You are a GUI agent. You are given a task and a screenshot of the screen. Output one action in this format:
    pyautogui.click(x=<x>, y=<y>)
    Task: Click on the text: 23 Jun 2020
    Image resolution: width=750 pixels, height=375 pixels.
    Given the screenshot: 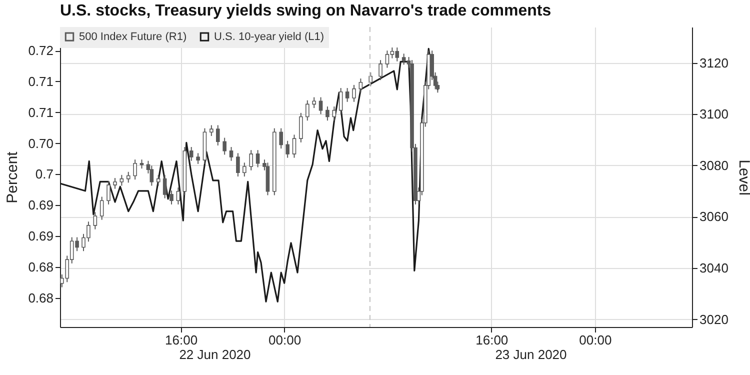 What is the action you would take?
    pyautogui.click(x=531, y=354)
    